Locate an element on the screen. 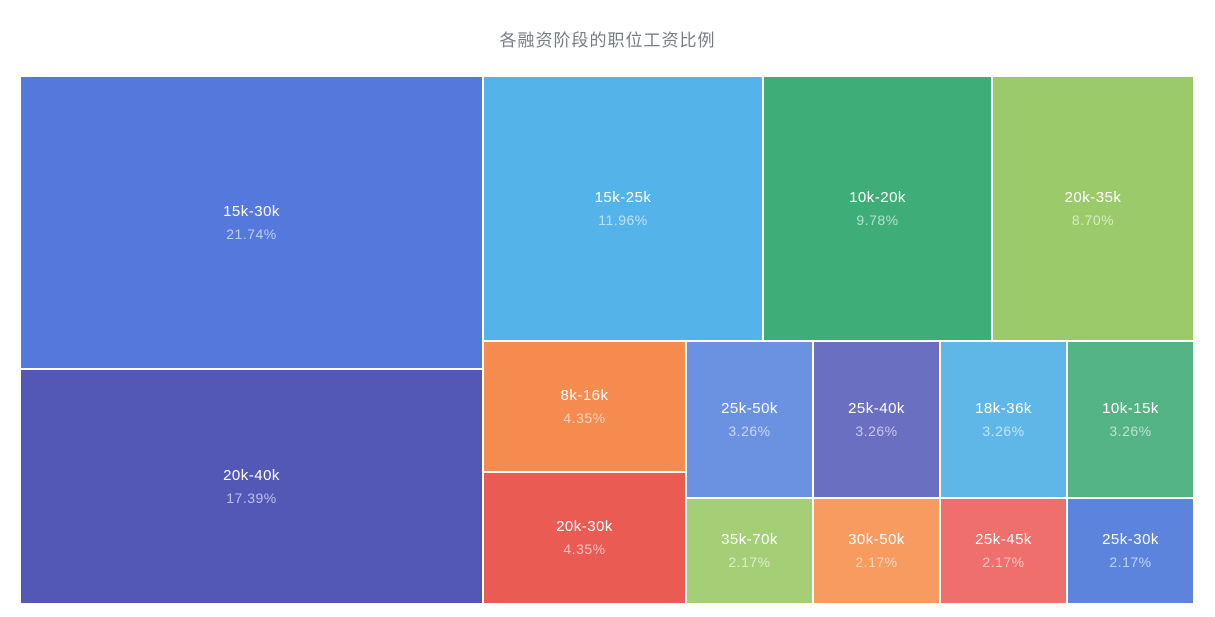  block-label: 35k-70k is located at coordinates (749, 539).